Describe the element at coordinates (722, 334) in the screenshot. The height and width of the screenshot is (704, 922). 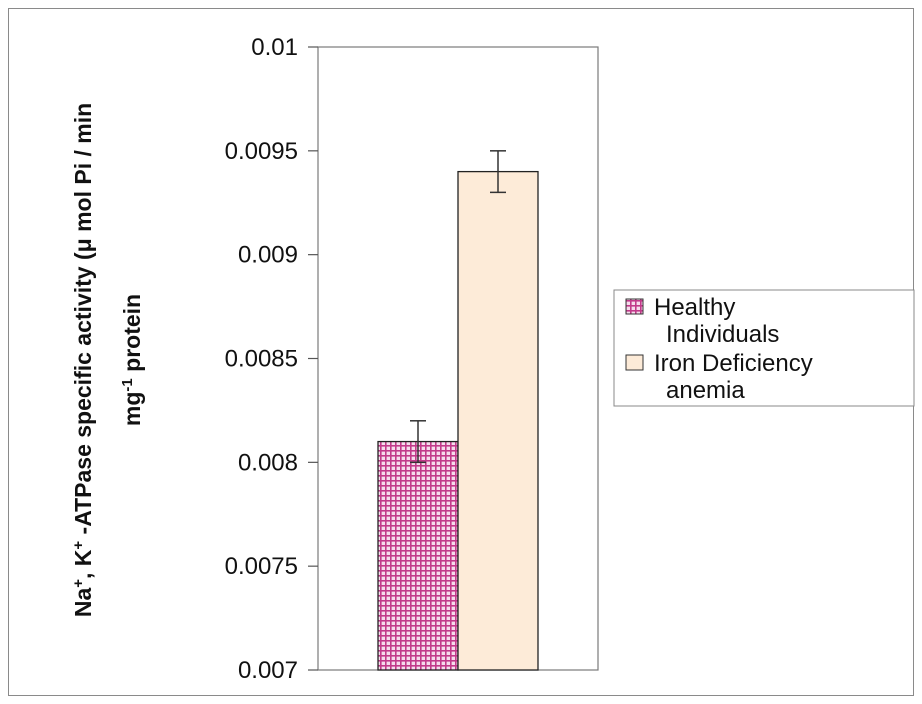
I see `legend-label-line2: Individuals` at that location.